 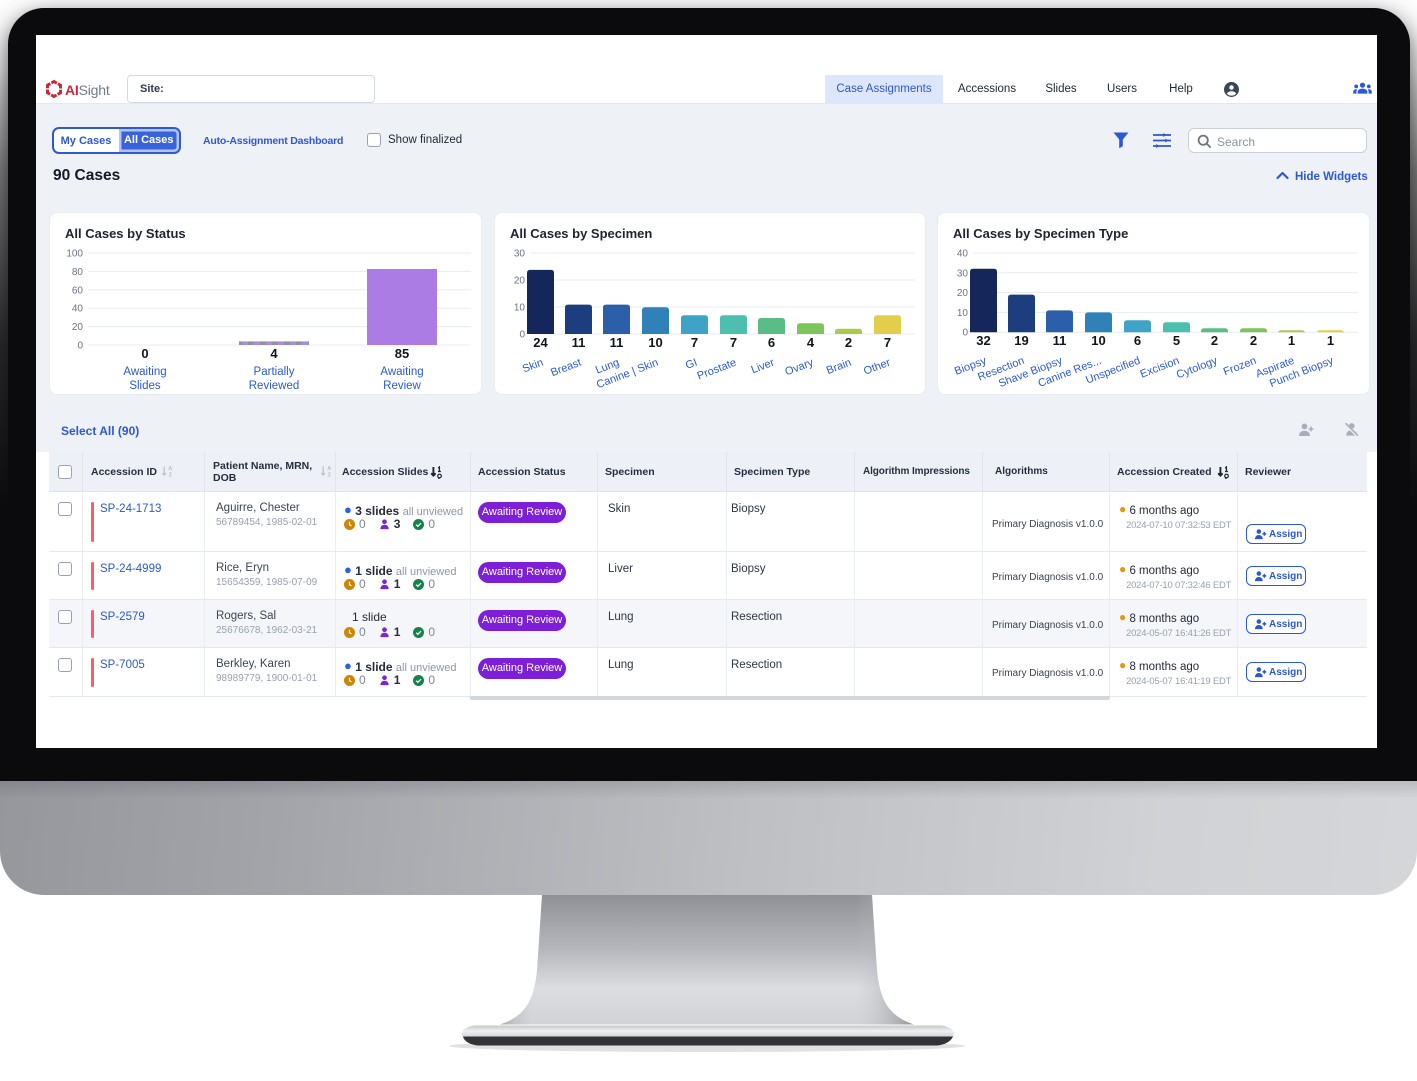 I want to click on svg-text: Slides, so click(x=145, y=386).